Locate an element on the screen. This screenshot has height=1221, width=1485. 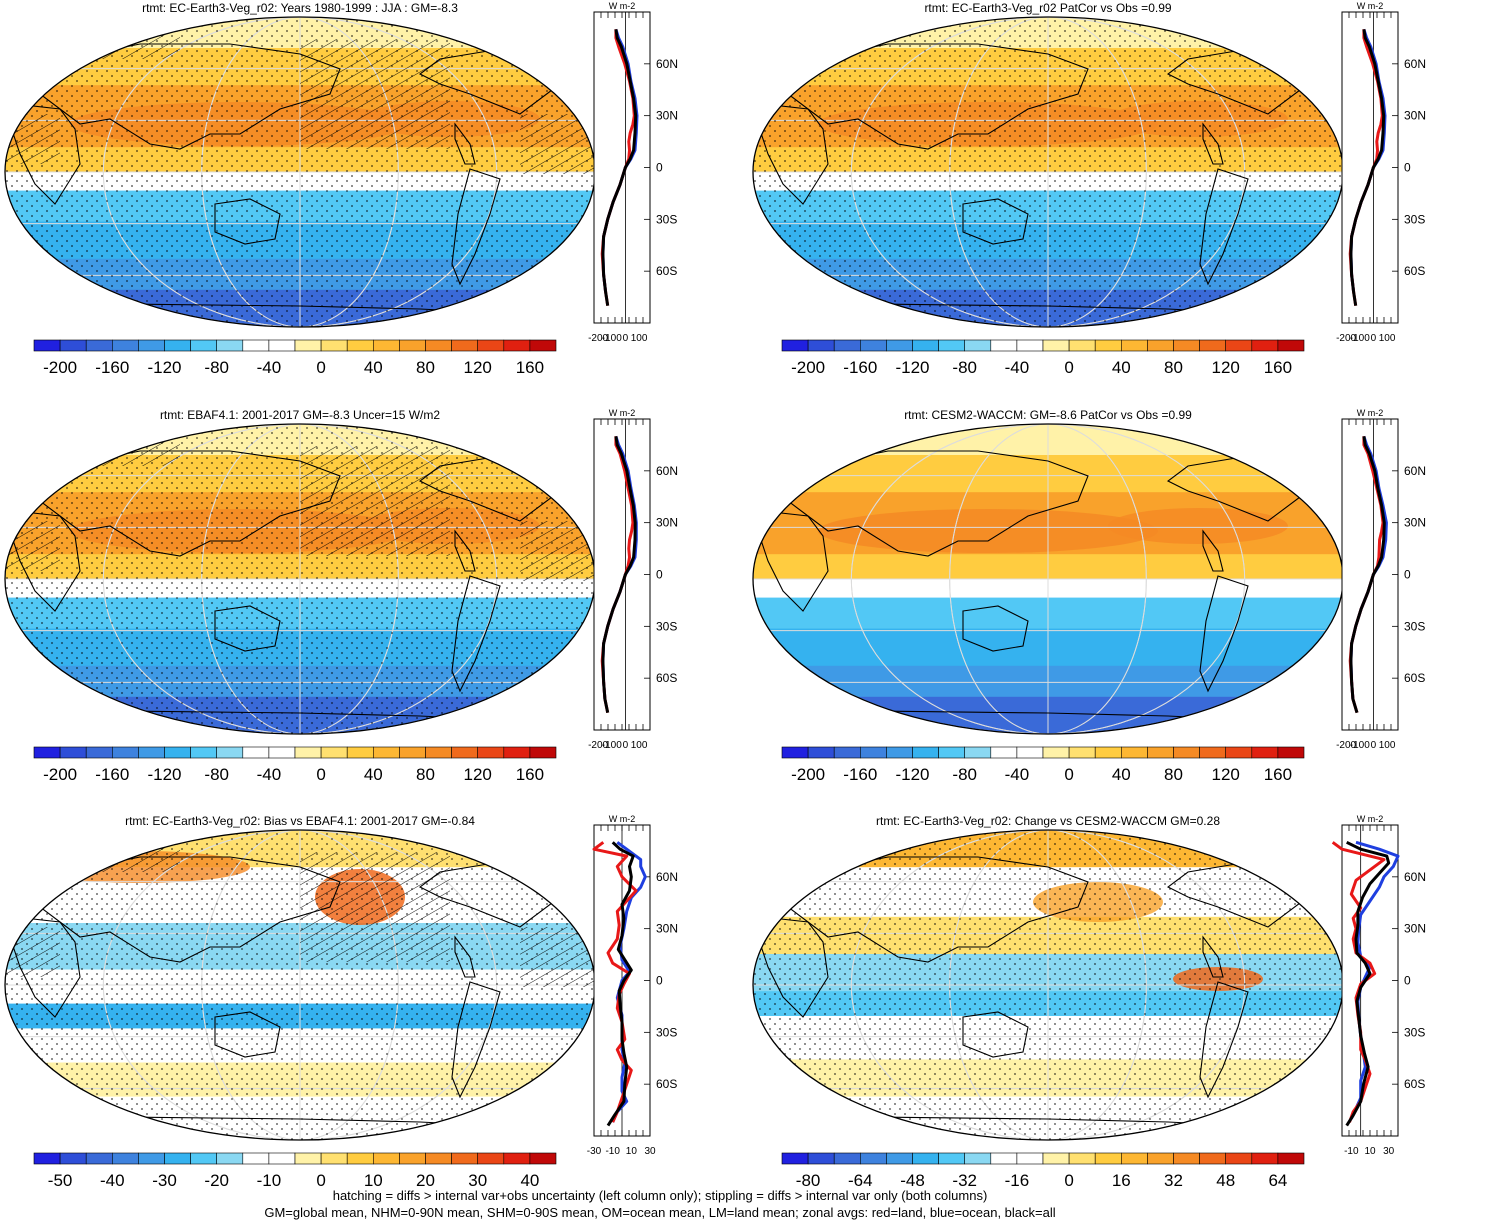
x-tick-label: 10 is located at coordinates (632, 1151).